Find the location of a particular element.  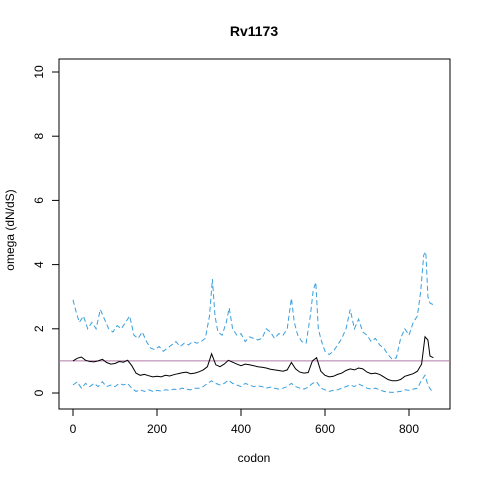

x-tick-label: 400 is located at coordinates (241, 429).